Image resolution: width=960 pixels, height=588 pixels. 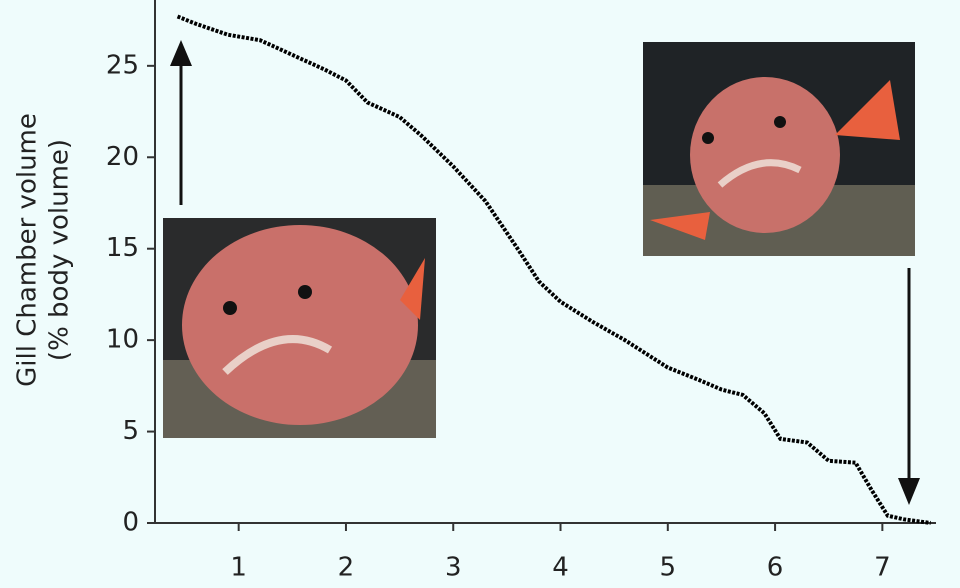 I want to click on arrow-down, so click(x=909, y=386).